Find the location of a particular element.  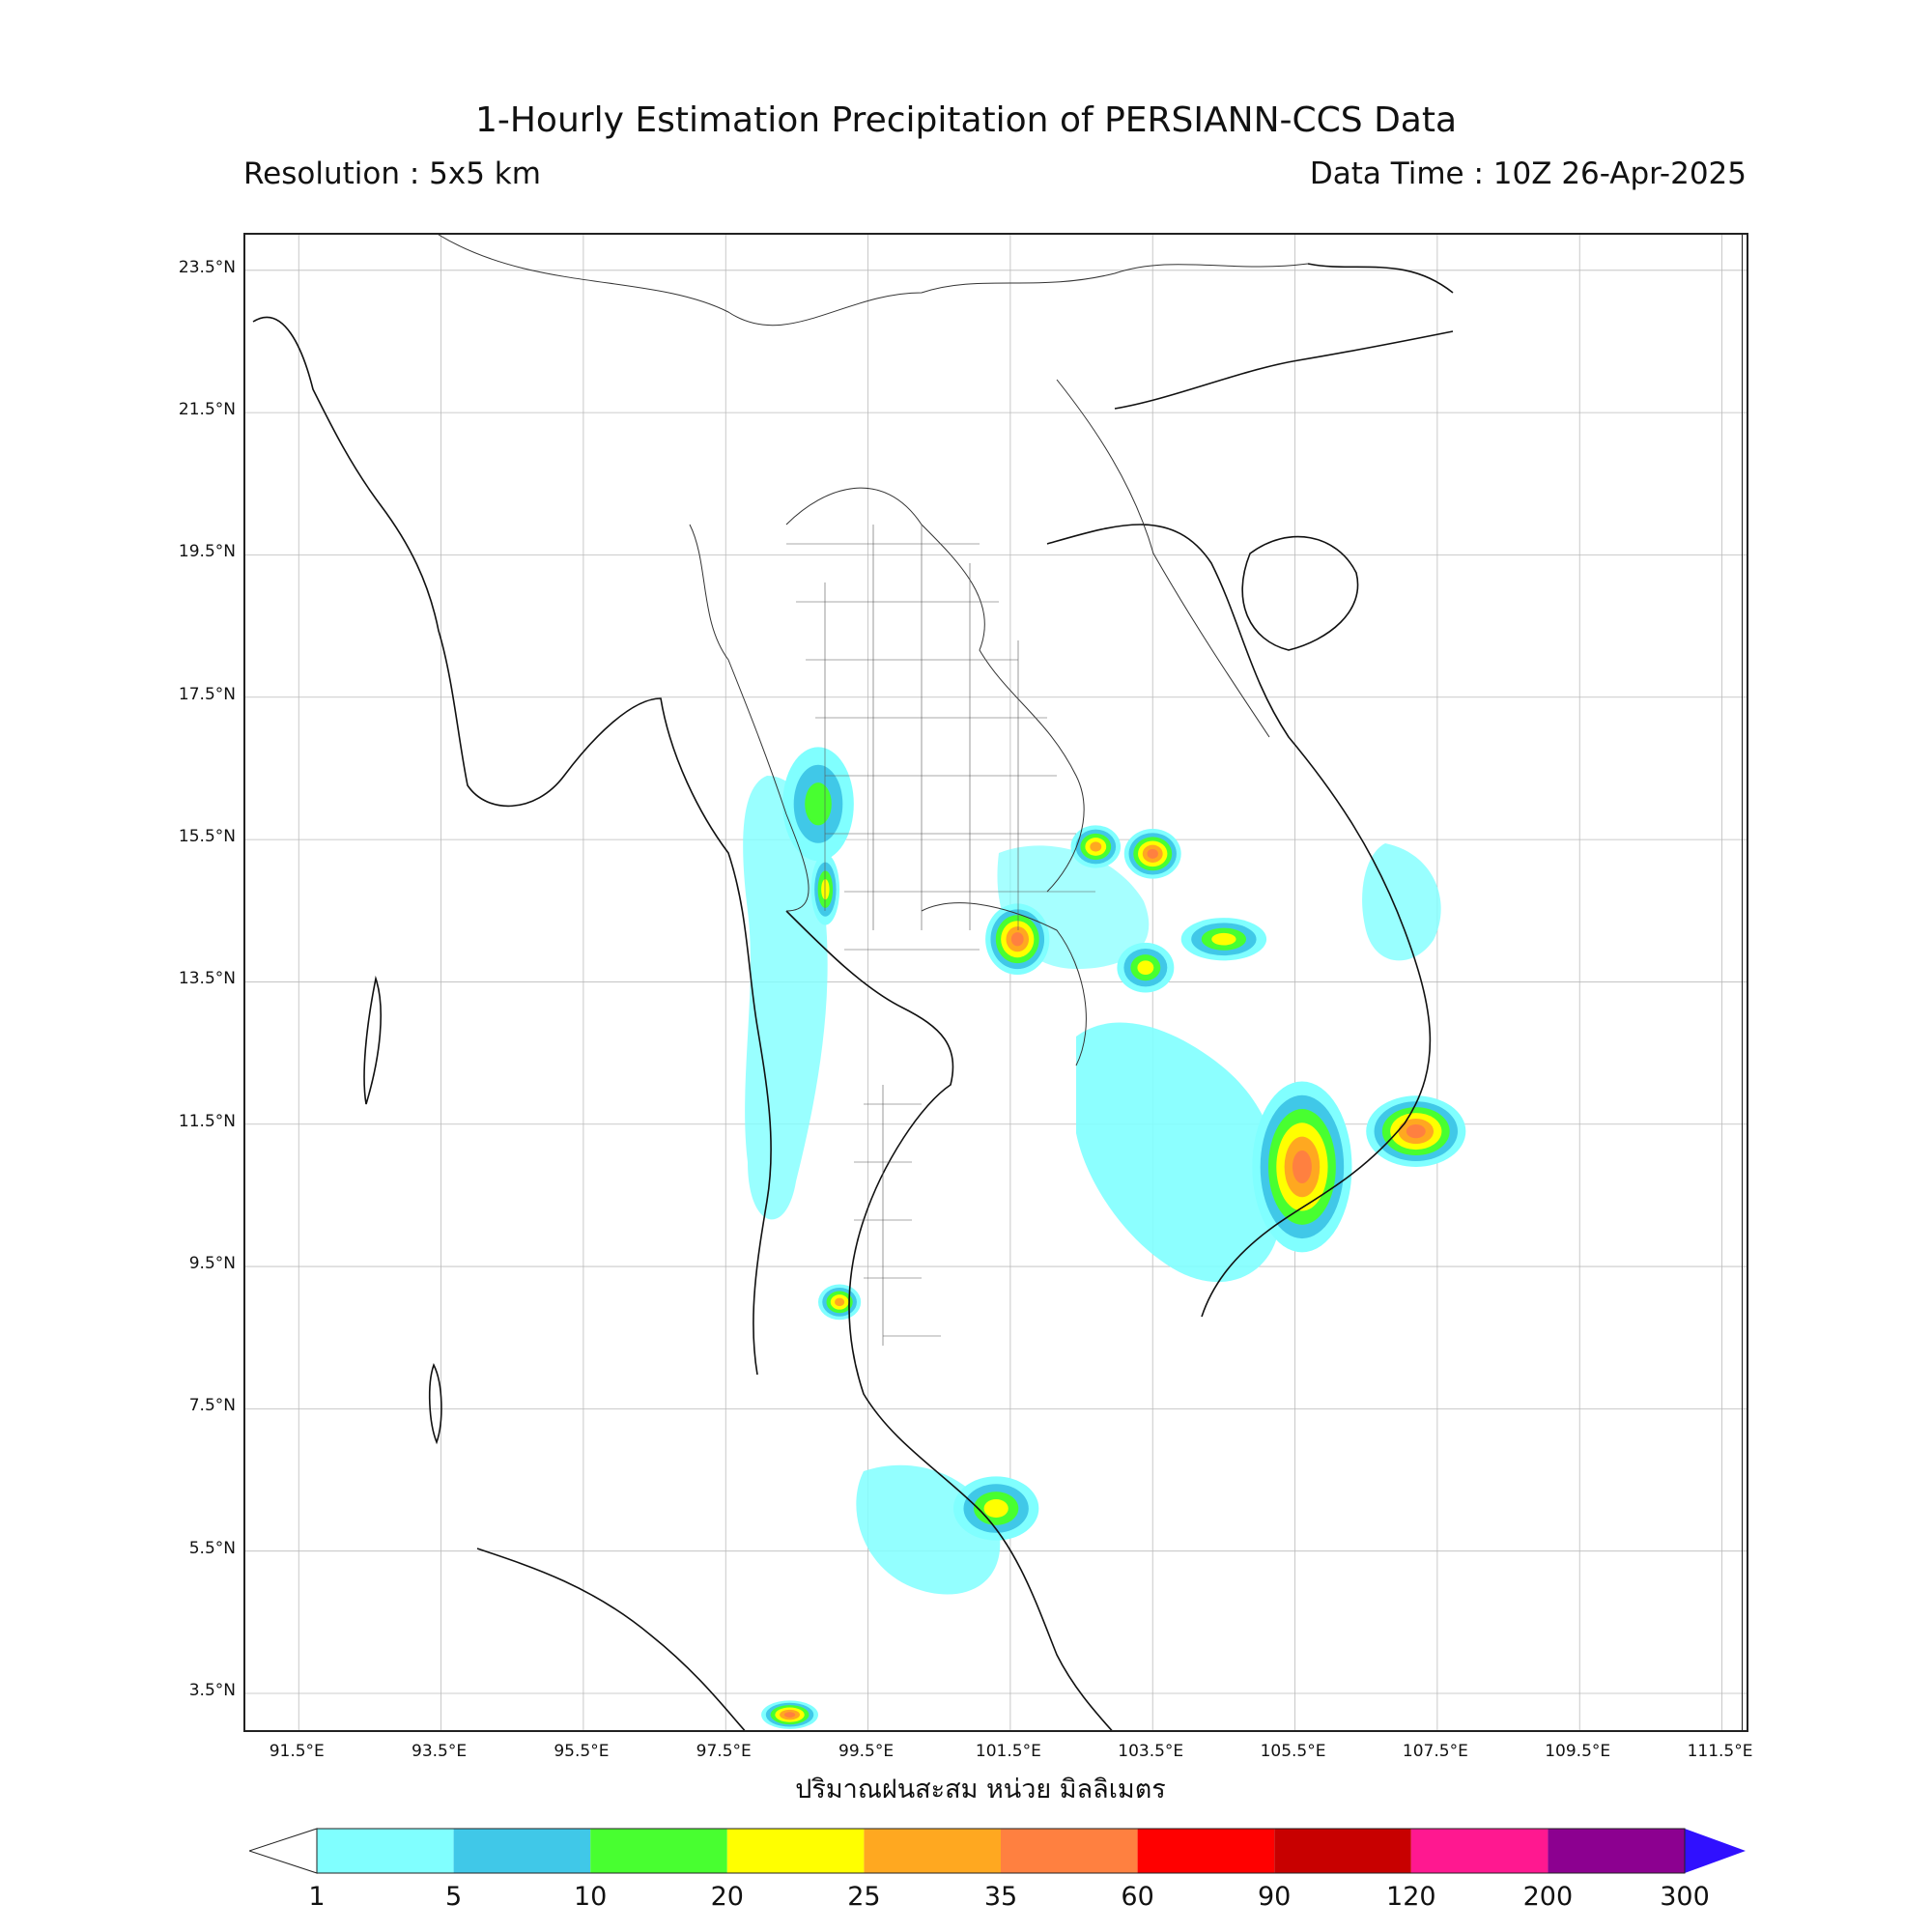

colorbar is located at coordinates (997, 1851).